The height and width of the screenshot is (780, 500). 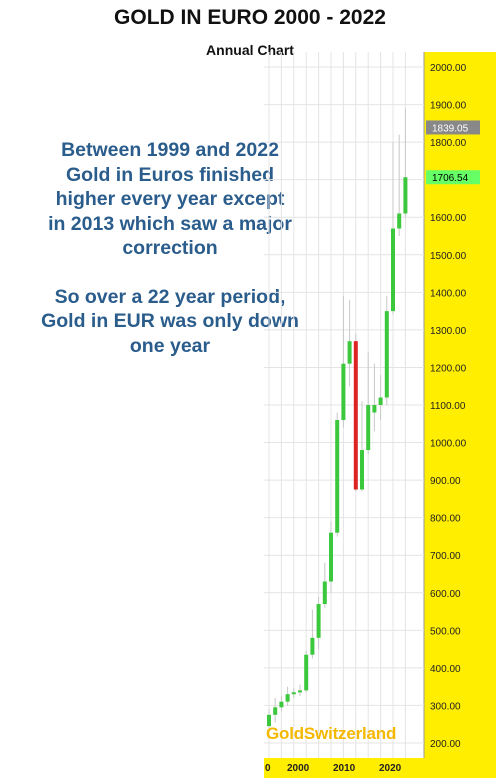 What do you see at coordinates (448, 293) in the screenshot?
I see `y-tick-label: 1400.00` at bounding box center [448, 293].